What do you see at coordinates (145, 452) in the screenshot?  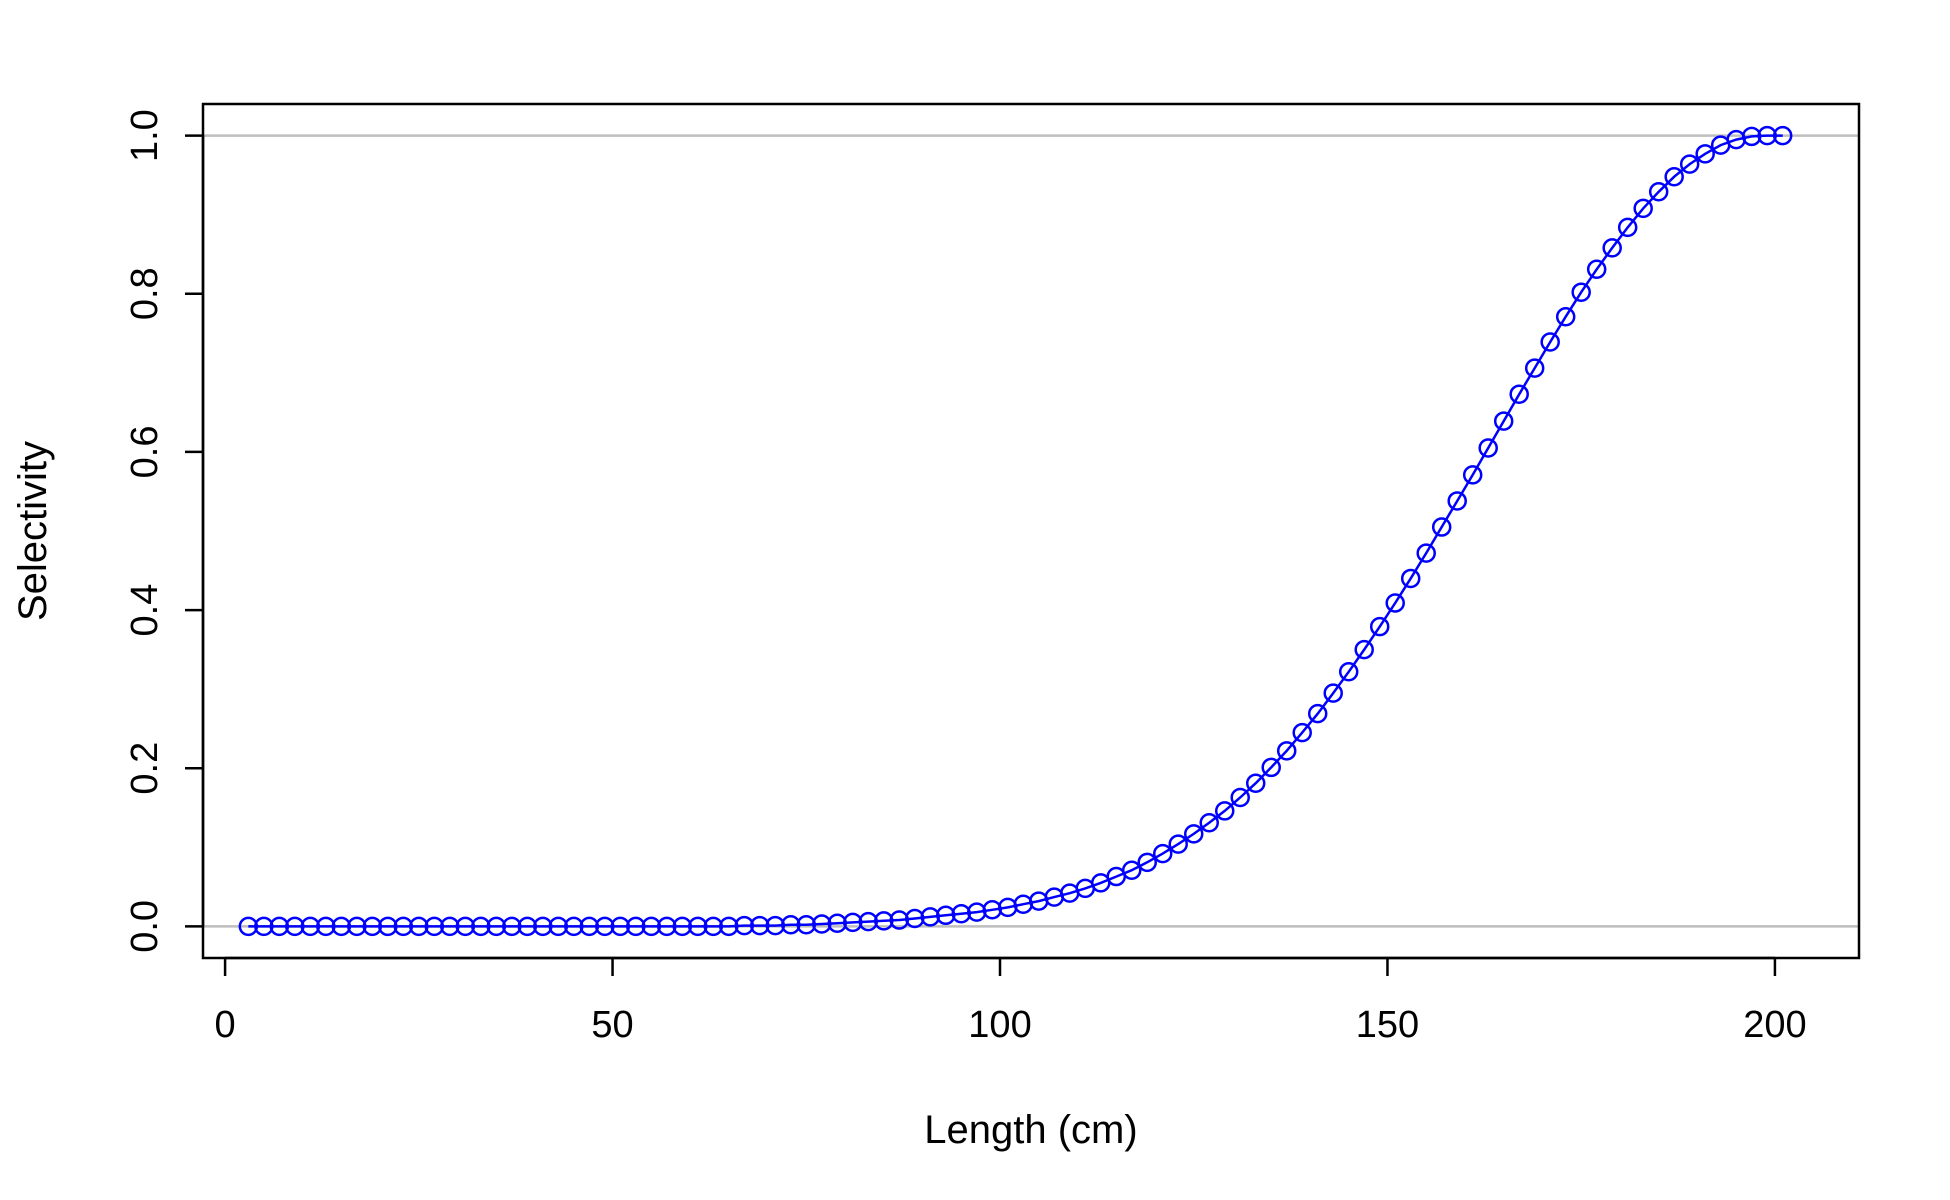 I see `y-tick-label: 0.6` at bounding box center [145, 452].